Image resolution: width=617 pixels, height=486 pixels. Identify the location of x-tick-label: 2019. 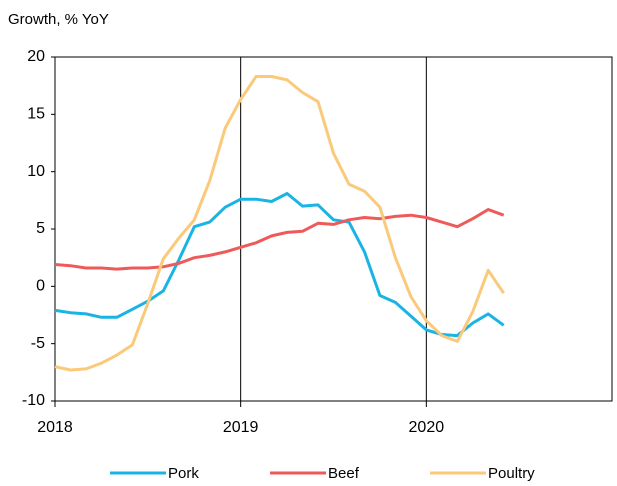
(241, 427).